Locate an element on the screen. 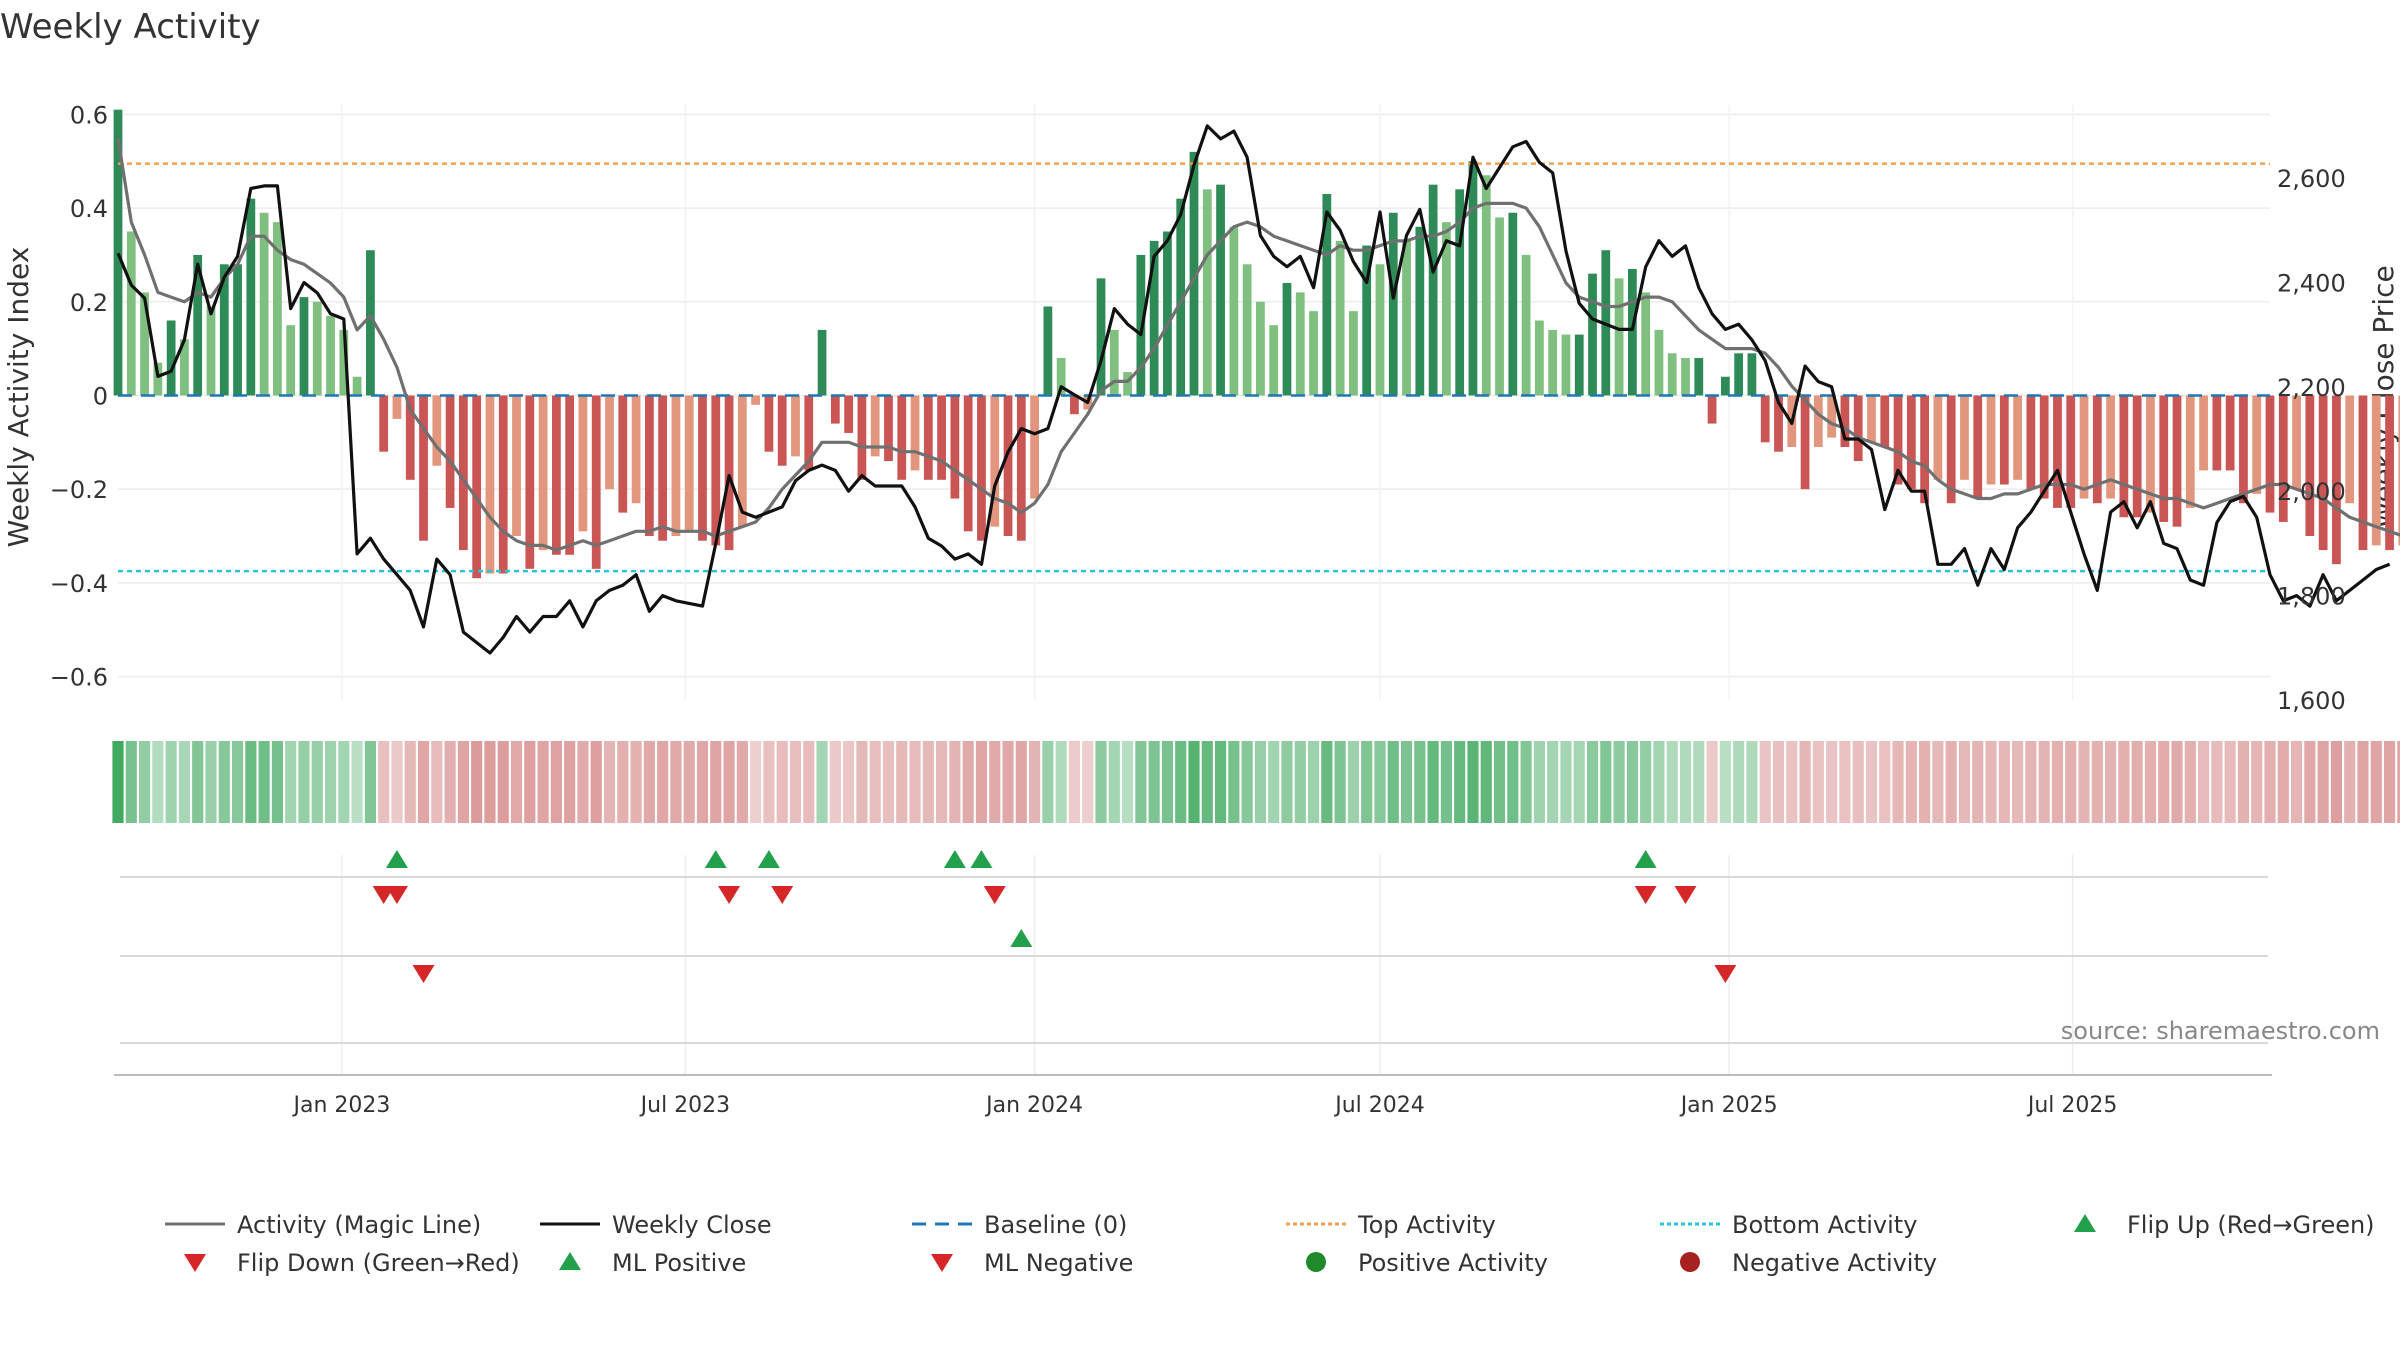 This screenshot has width=2400, height=1354. legend-label: Negative Activity is located at coordinates (1834, 1263).